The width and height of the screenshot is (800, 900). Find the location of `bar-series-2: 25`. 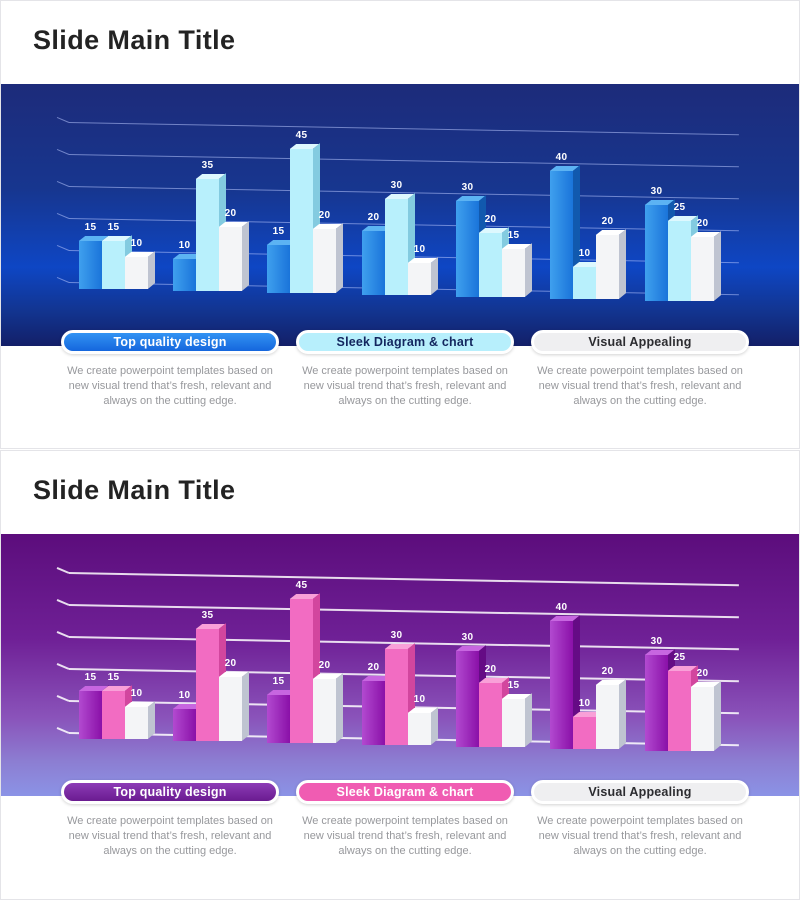

bar-series-2: 25 is located at coordinates (679, 701).